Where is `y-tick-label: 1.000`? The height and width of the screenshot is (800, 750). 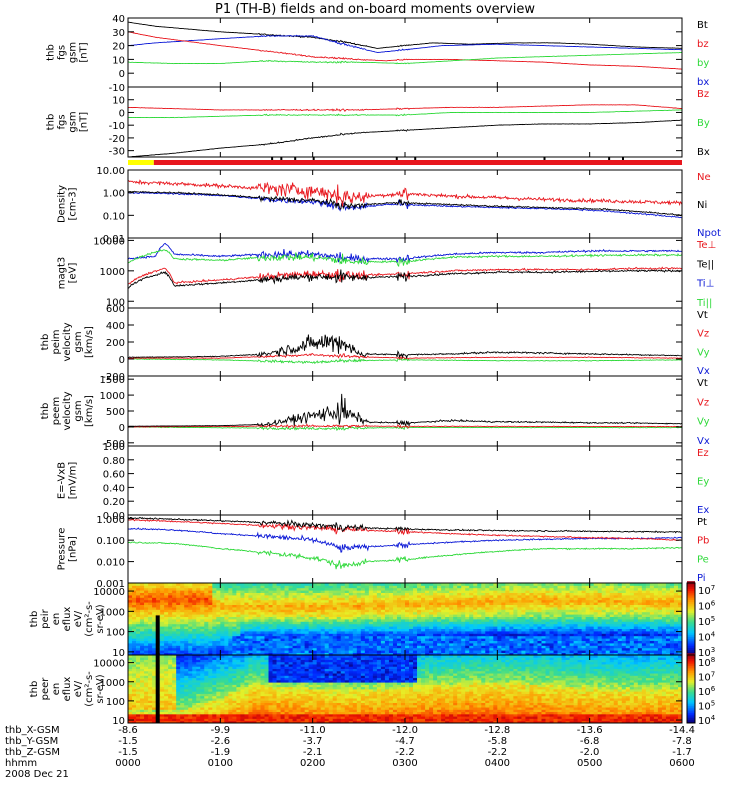
y-tick-label: 1.000 is located at coordinates (110, 520).